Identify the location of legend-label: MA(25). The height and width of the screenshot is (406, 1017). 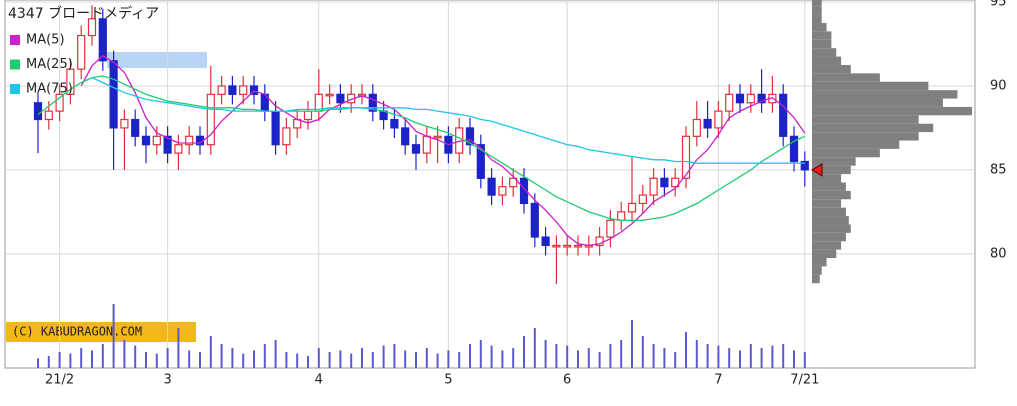
(49, 64).